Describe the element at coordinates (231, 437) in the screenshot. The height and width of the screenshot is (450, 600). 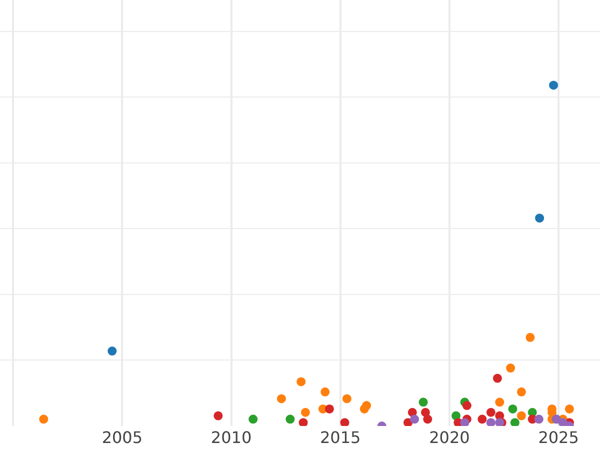
I see `x-tick-label: 2010` at that location.